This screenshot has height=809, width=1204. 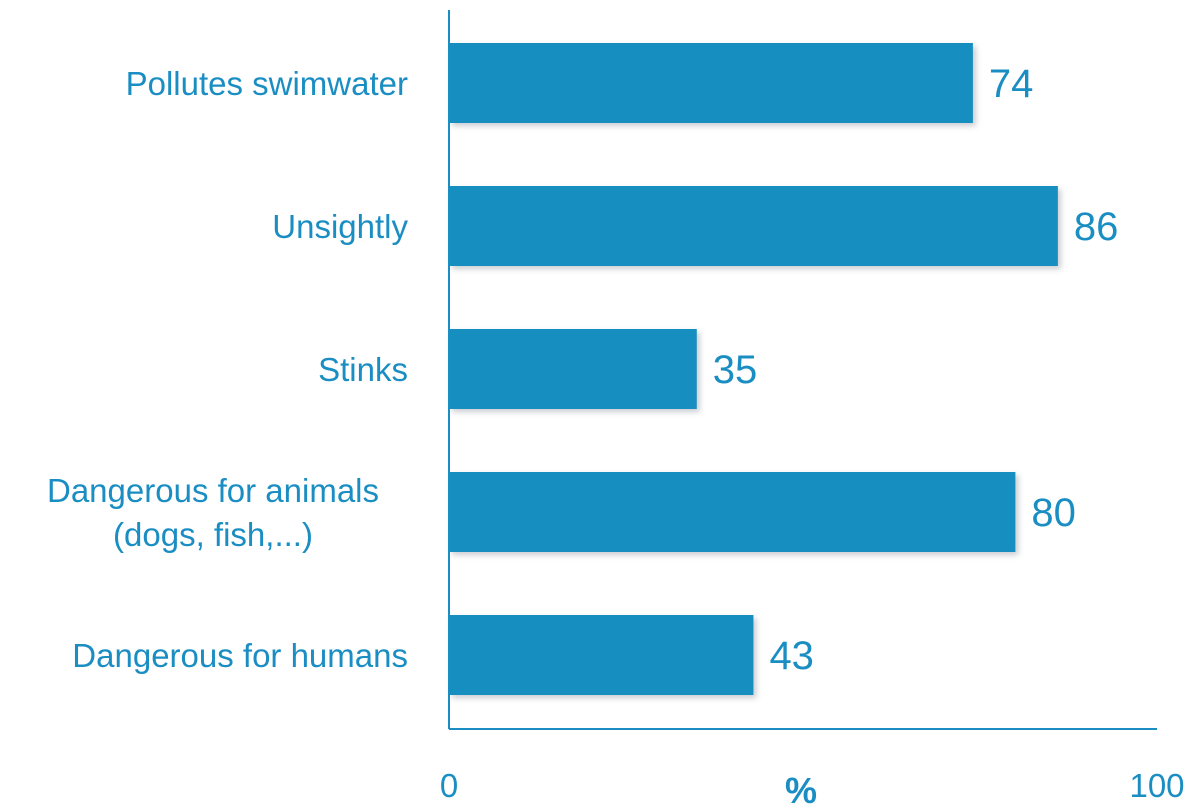 What do you see at coordinates (791, 656) in the screenshot?
I see `data-label-4: 43` at bounding box center [791, 656].